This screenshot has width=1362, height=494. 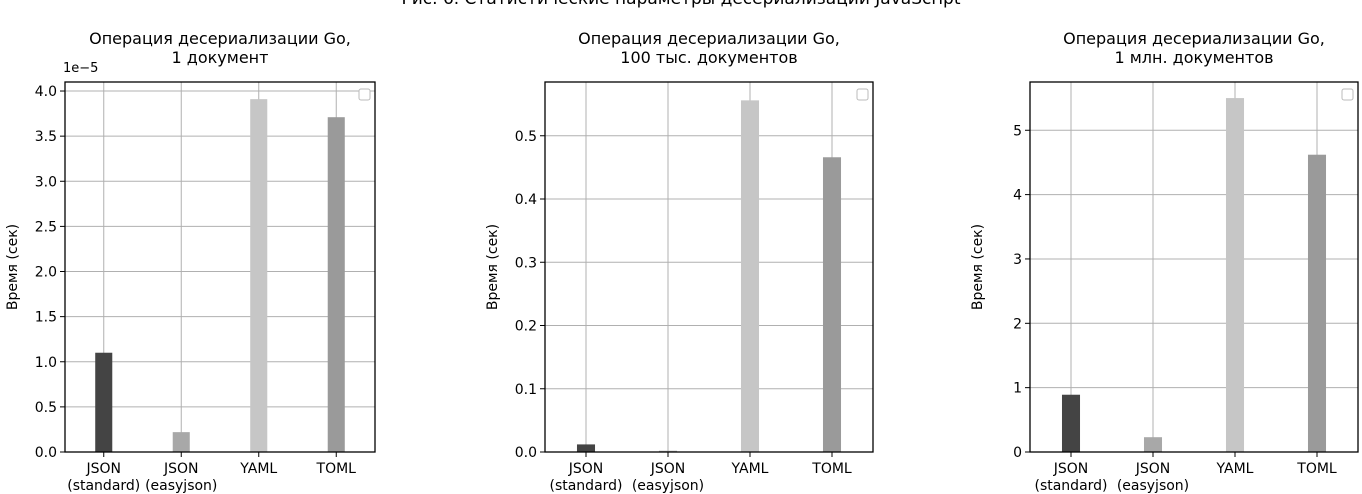 What do you see at coordinates (46, 363) in the screenshot?
I see `y-tick-label: 1.0` at bounding box center [46, 363].